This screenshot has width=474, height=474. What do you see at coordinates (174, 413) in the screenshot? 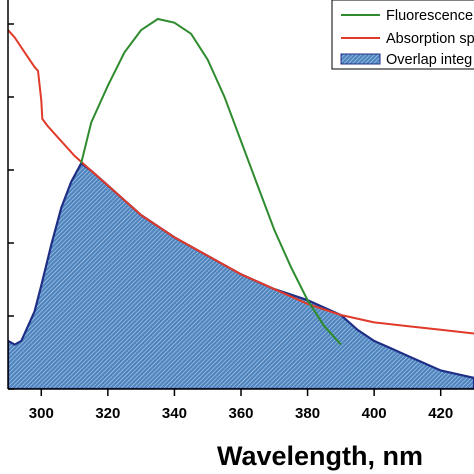
I see `x-tick-label: 340` at bounding box center [174, 413].